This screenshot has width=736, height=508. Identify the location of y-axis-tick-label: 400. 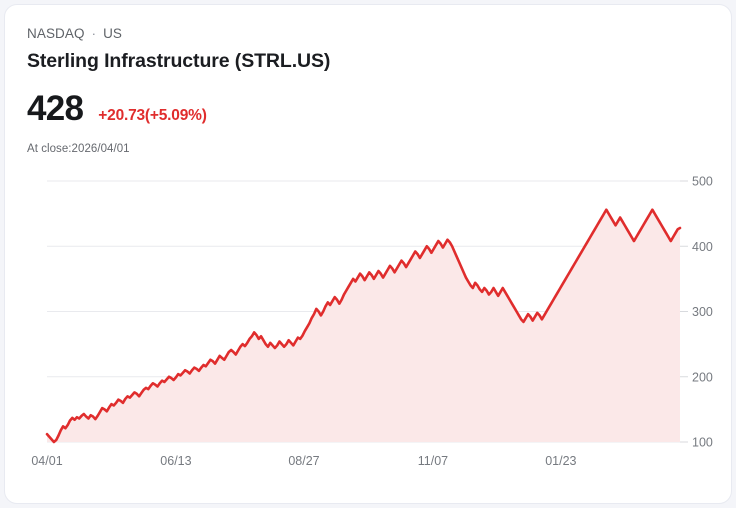
(702, 247).